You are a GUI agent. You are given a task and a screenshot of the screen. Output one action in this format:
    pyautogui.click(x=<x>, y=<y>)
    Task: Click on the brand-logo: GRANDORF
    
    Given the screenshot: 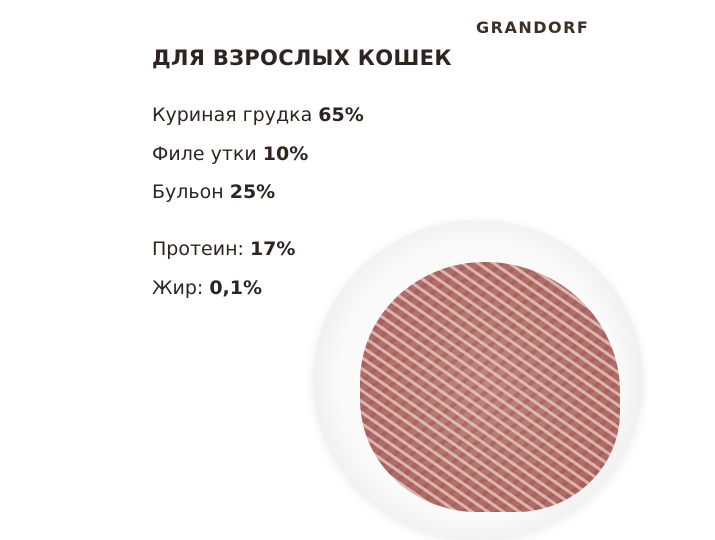 What is the action you would take?
    pyautogui.click(x=533, y=27)
    